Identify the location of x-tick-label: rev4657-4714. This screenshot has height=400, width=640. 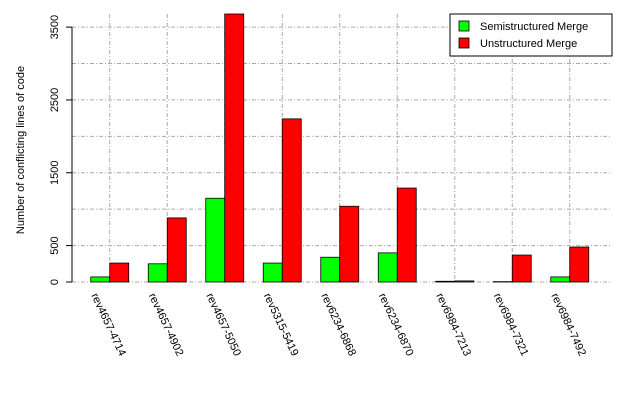
(108, 324).